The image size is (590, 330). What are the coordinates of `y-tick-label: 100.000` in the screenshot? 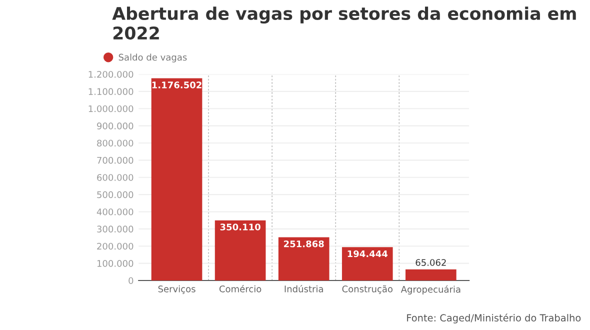 It's located at (115, 263).